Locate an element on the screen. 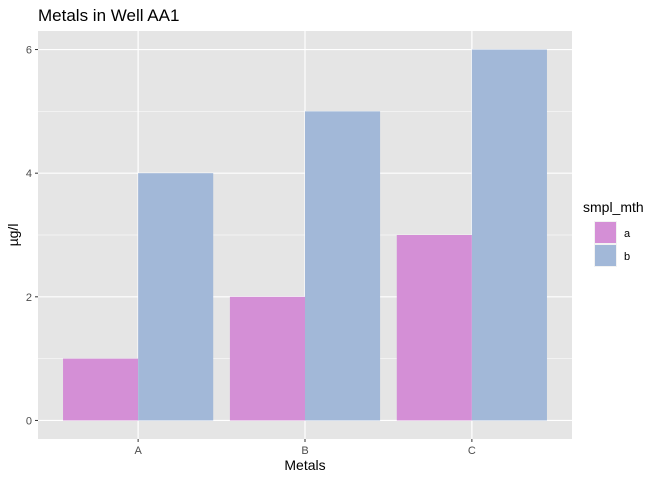 Image resolution: width=672 pixels, height=480 pixels. y-axis-ticks: 0 2 4 6 is located at coordinates (32, 236).